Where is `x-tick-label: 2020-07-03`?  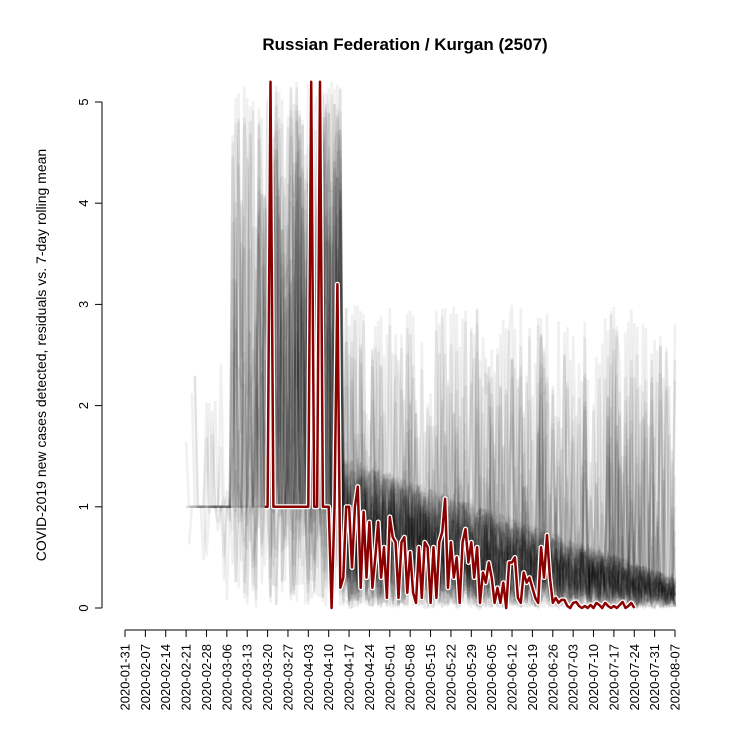
x-tick-label: 2020-07-03 is located at coordinates (573, 677).